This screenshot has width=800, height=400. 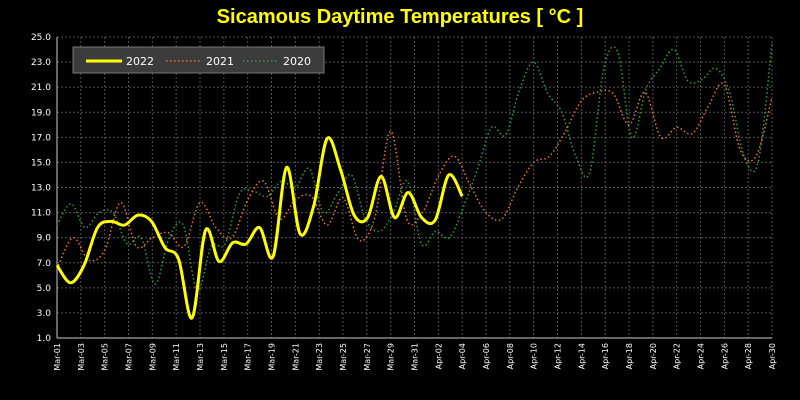 What do you see at coordinates (41, 138) in the screenshot?
I see `y-tick-label: 17.0` at bounding box center [41, 138].